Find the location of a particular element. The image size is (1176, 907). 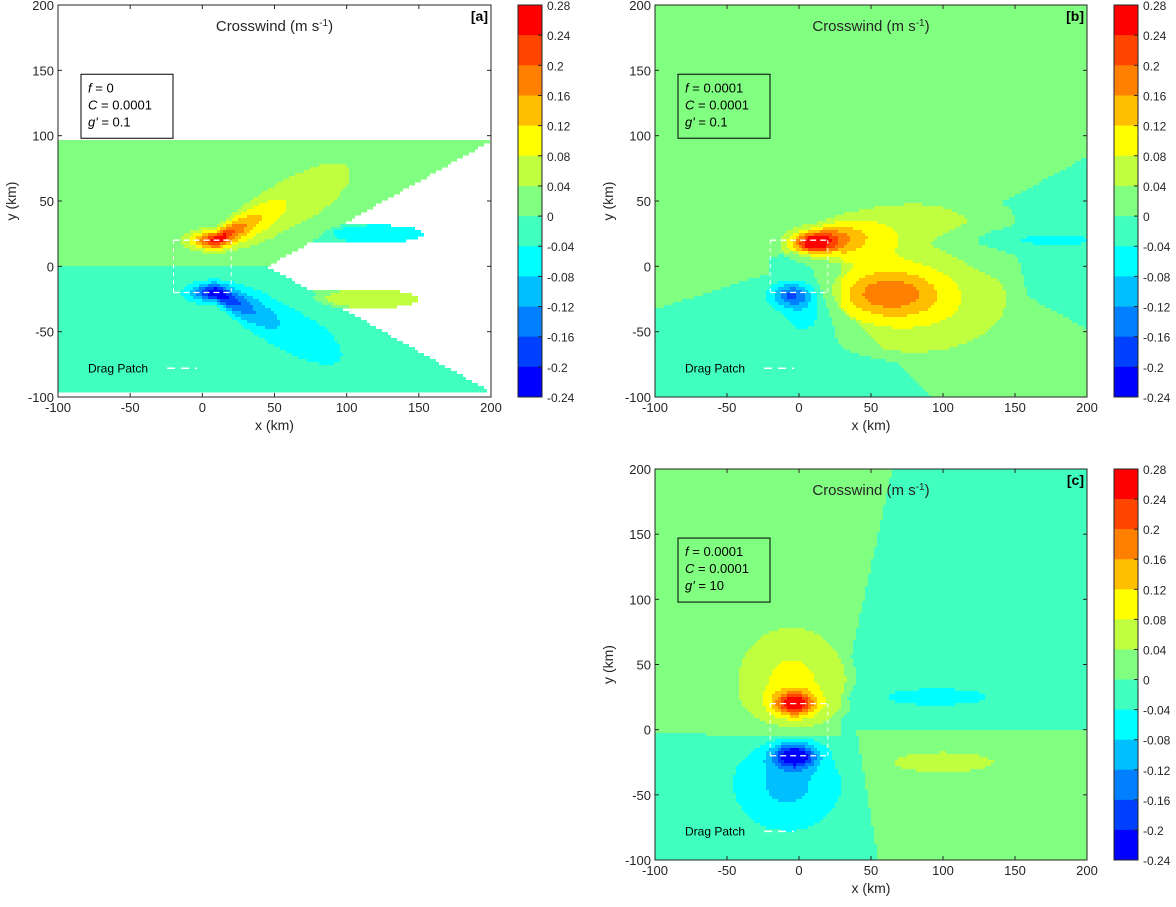

parameter-C: C = 0.0001 is located at coordinates (120, 104).